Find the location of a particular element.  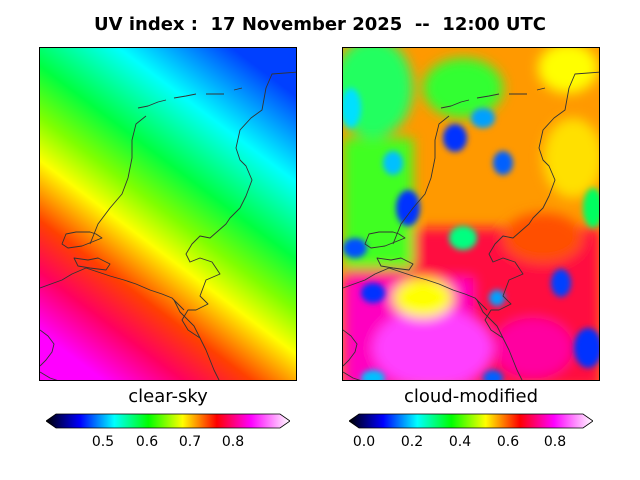

colorbar-tick-label: 0.2 is located at coordinates (412, 442).